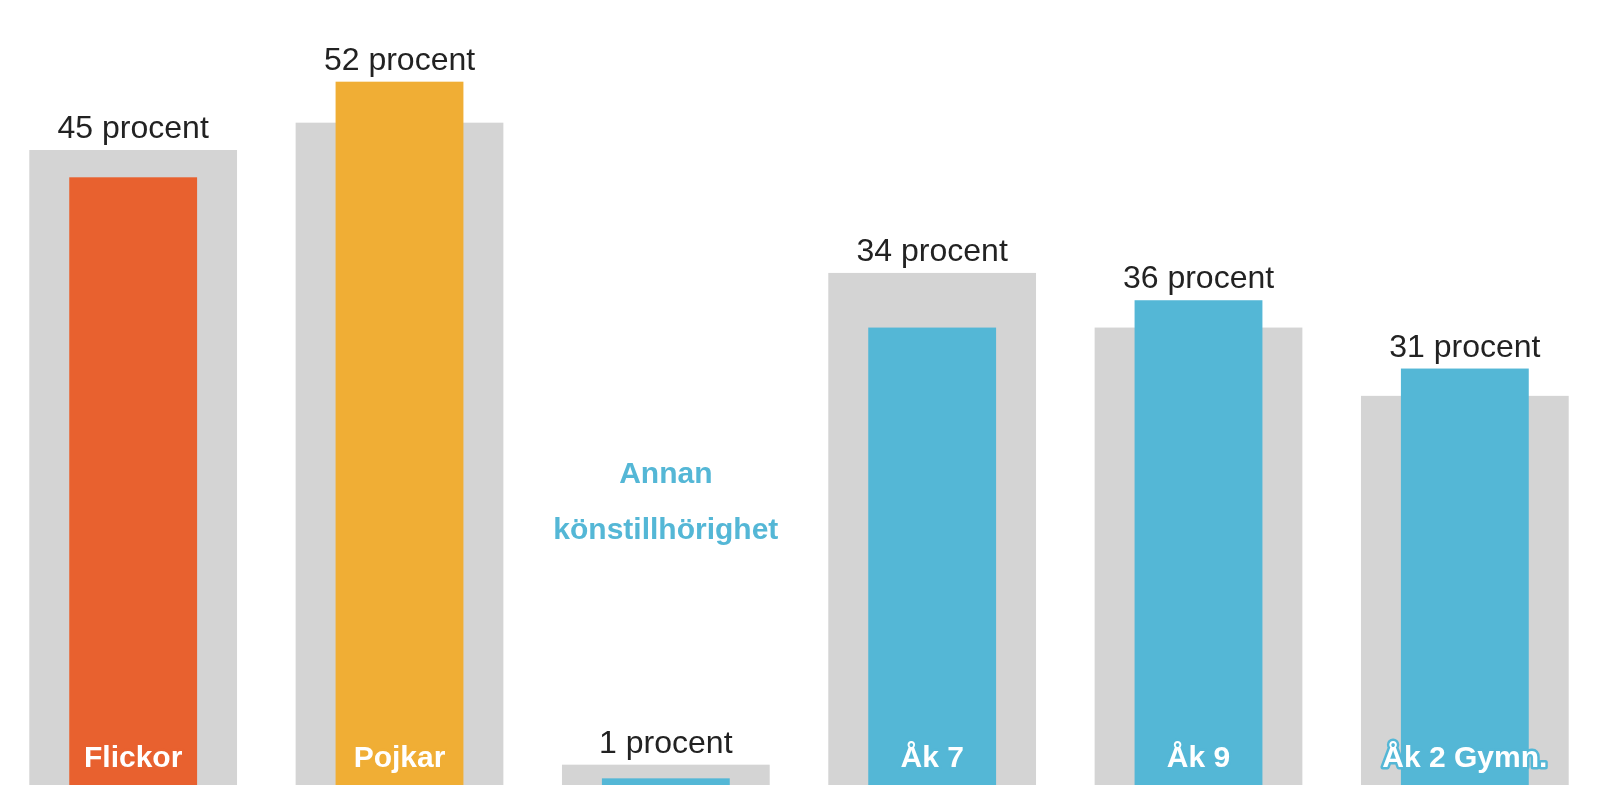 Image resolution: width=1598 pixels, height=785 pixels. I want to click on x-tick-label: Åk 9, so click(1198, 756).